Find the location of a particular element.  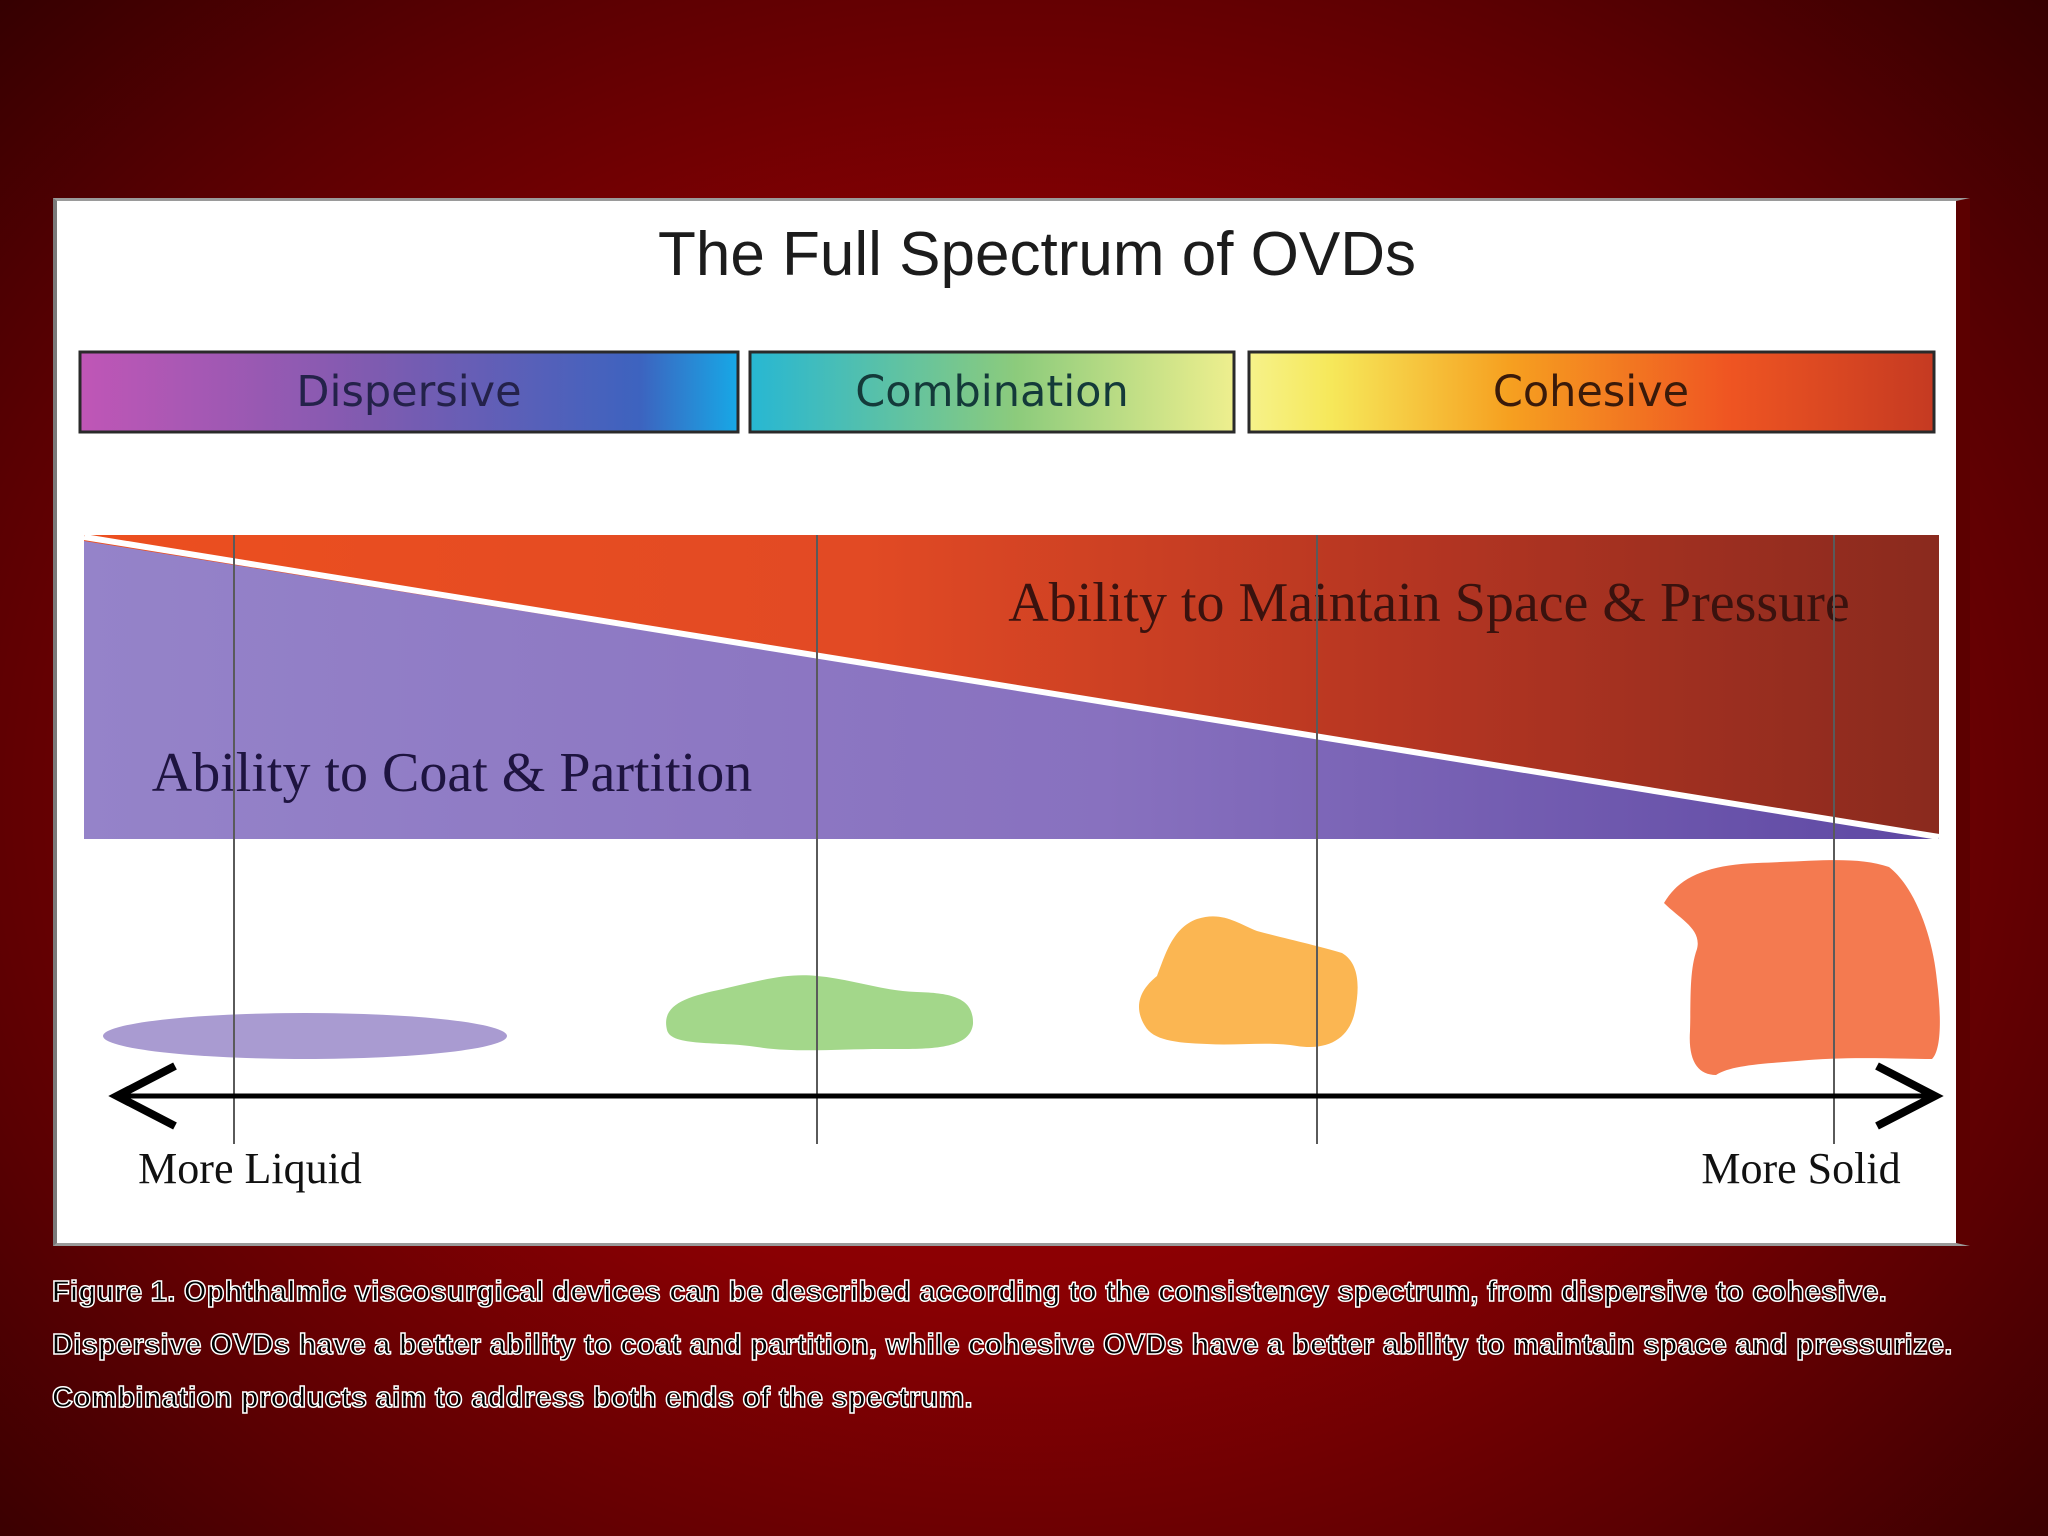

combination-blob is located at coordinates (820, 1013).